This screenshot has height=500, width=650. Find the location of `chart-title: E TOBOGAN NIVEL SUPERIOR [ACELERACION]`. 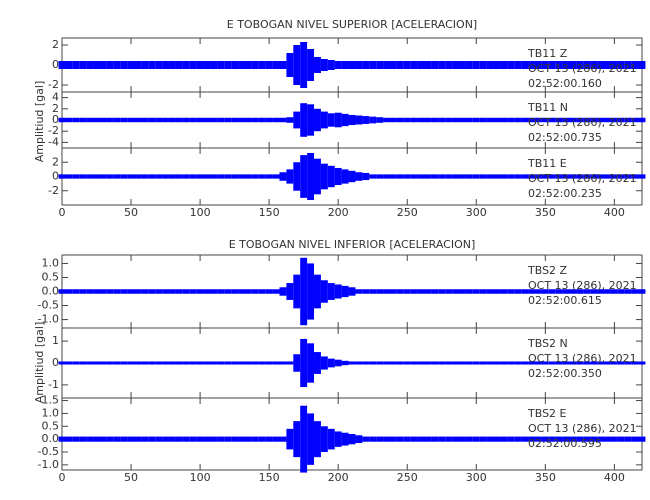

chart-title: E TOBOGAN NIVEL SUPERIOR [ACELERACION] is located at coordinates (352, 24).